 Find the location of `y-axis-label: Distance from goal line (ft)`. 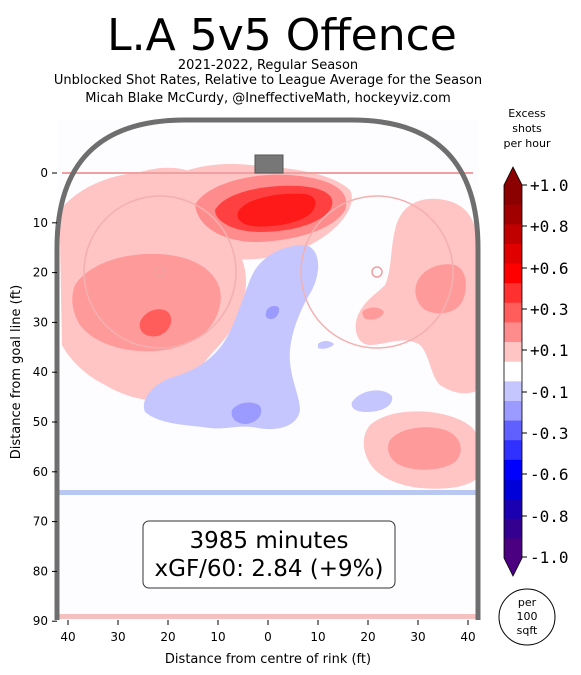

y-axis-label: Distance from goal line (ft) is located at coordinates (16, 372).